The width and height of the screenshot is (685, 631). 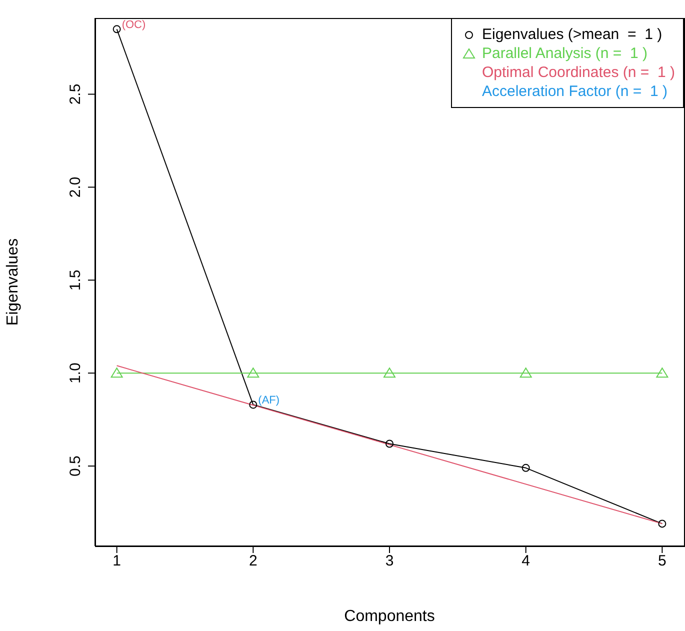 I want to click on x-tick-label: 1, so click(x=116, y=561).